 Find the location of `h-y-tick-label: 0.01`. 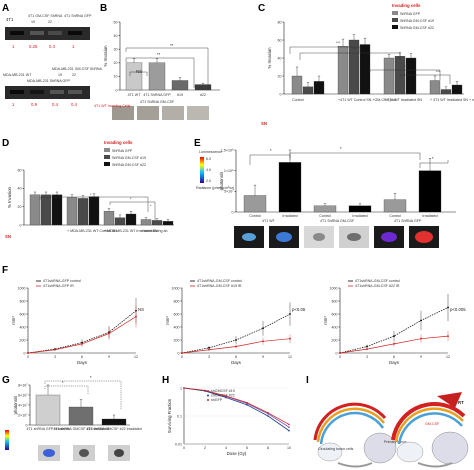

h-y-tick-label: 0.01 is located at coordinates (178, 444).